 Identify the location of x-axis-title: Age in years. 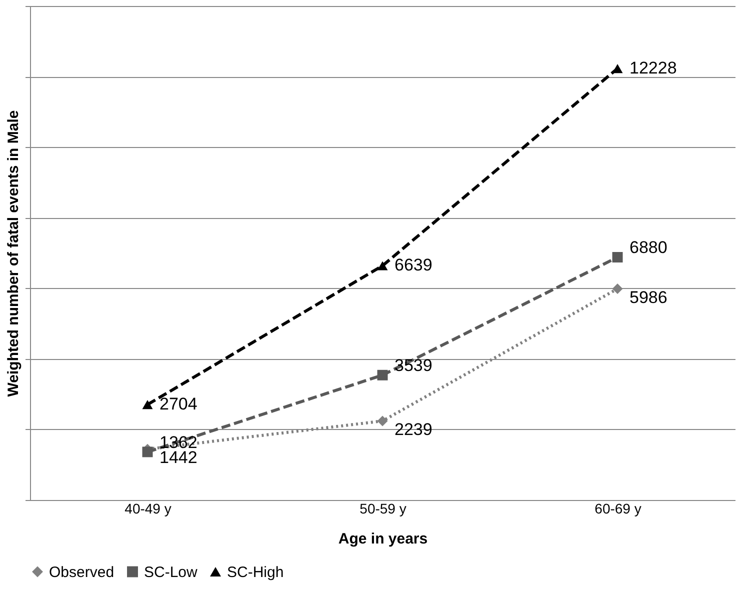
(383, 539).